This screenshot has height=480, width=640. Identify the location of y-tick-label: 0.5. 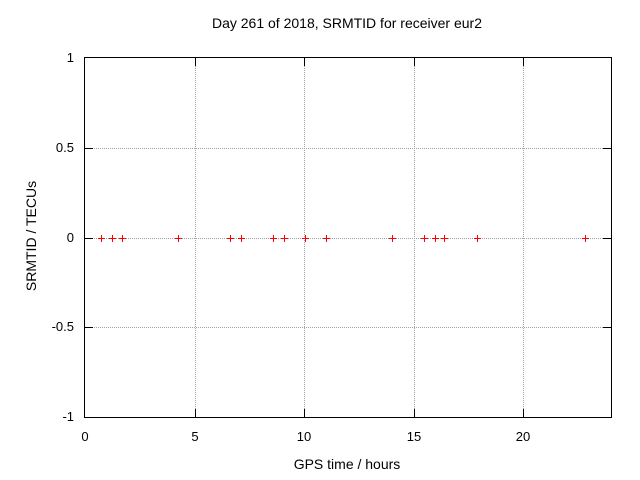
(64, 147).